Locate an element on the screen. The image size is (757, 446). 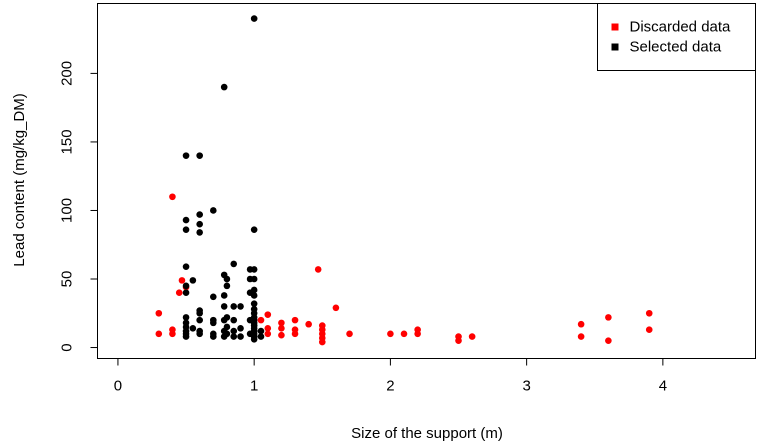
legend-label: Selected data is located at coordinates (676, 46).